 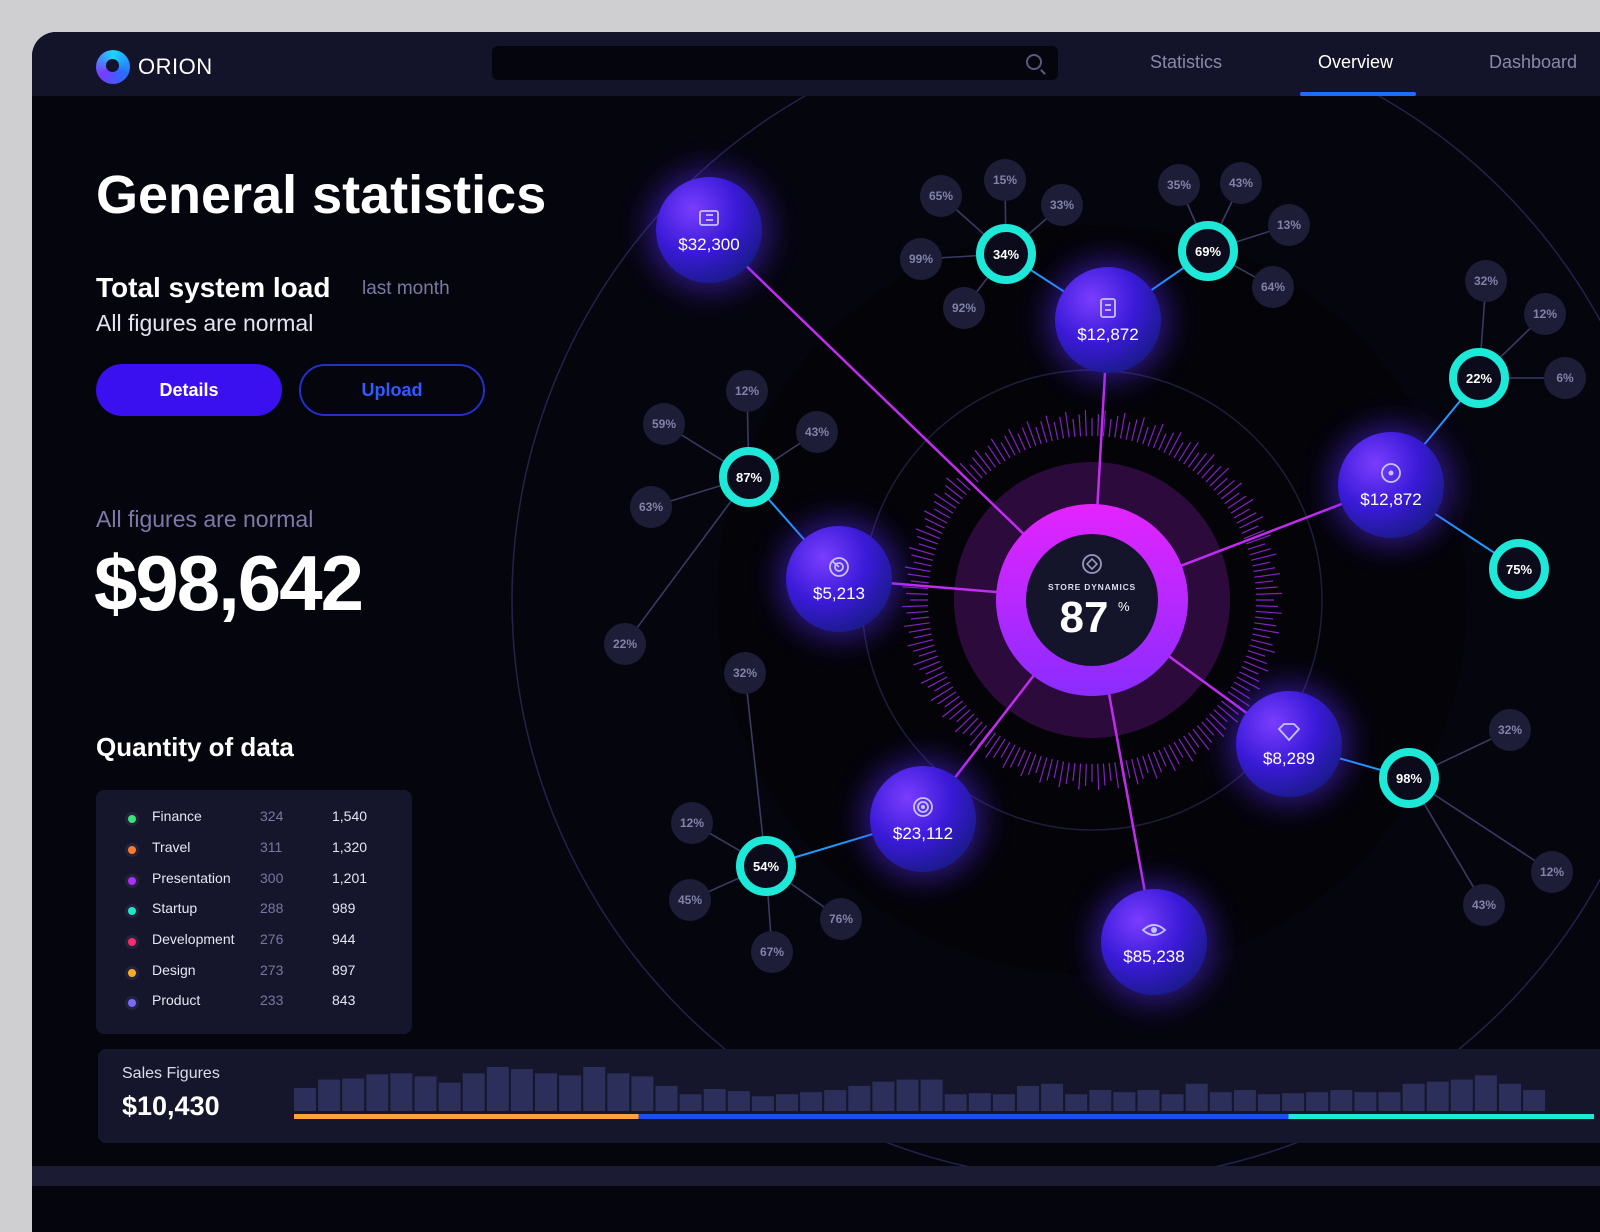 I want to click on leaf-bubble: 64%, so click(x=1273, y=287).